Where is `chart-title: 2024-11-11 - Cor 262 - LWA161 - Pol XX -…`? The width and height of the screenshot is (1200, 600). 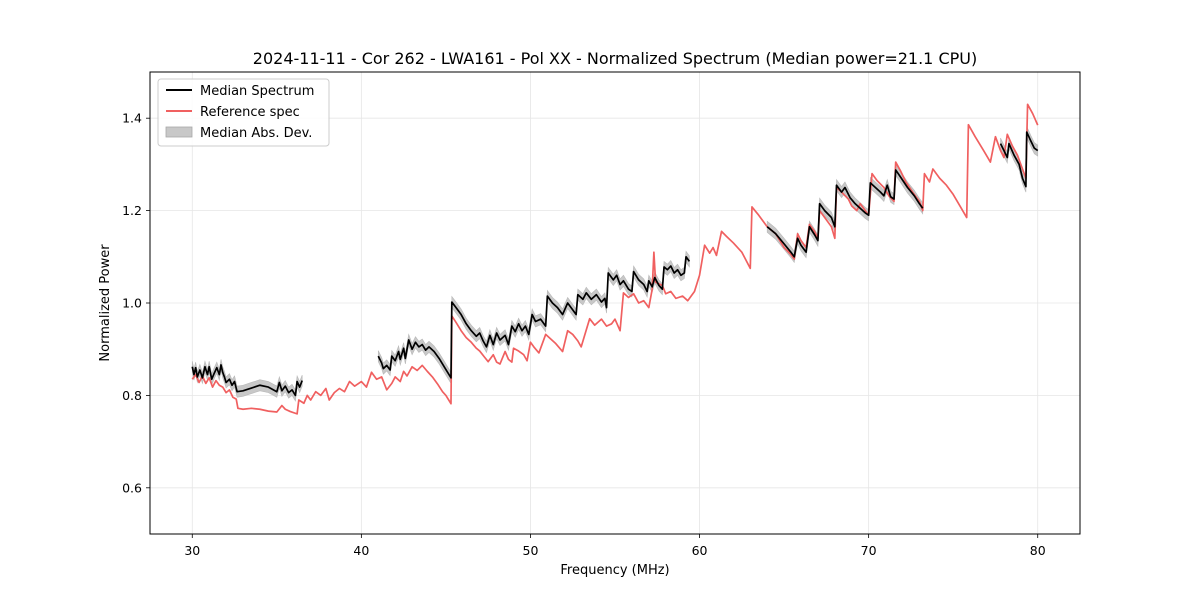 chart-title: 2024-11-11 - Cor 262 - LWA161 - Pol XX -… is located at coordinates (615, 58).